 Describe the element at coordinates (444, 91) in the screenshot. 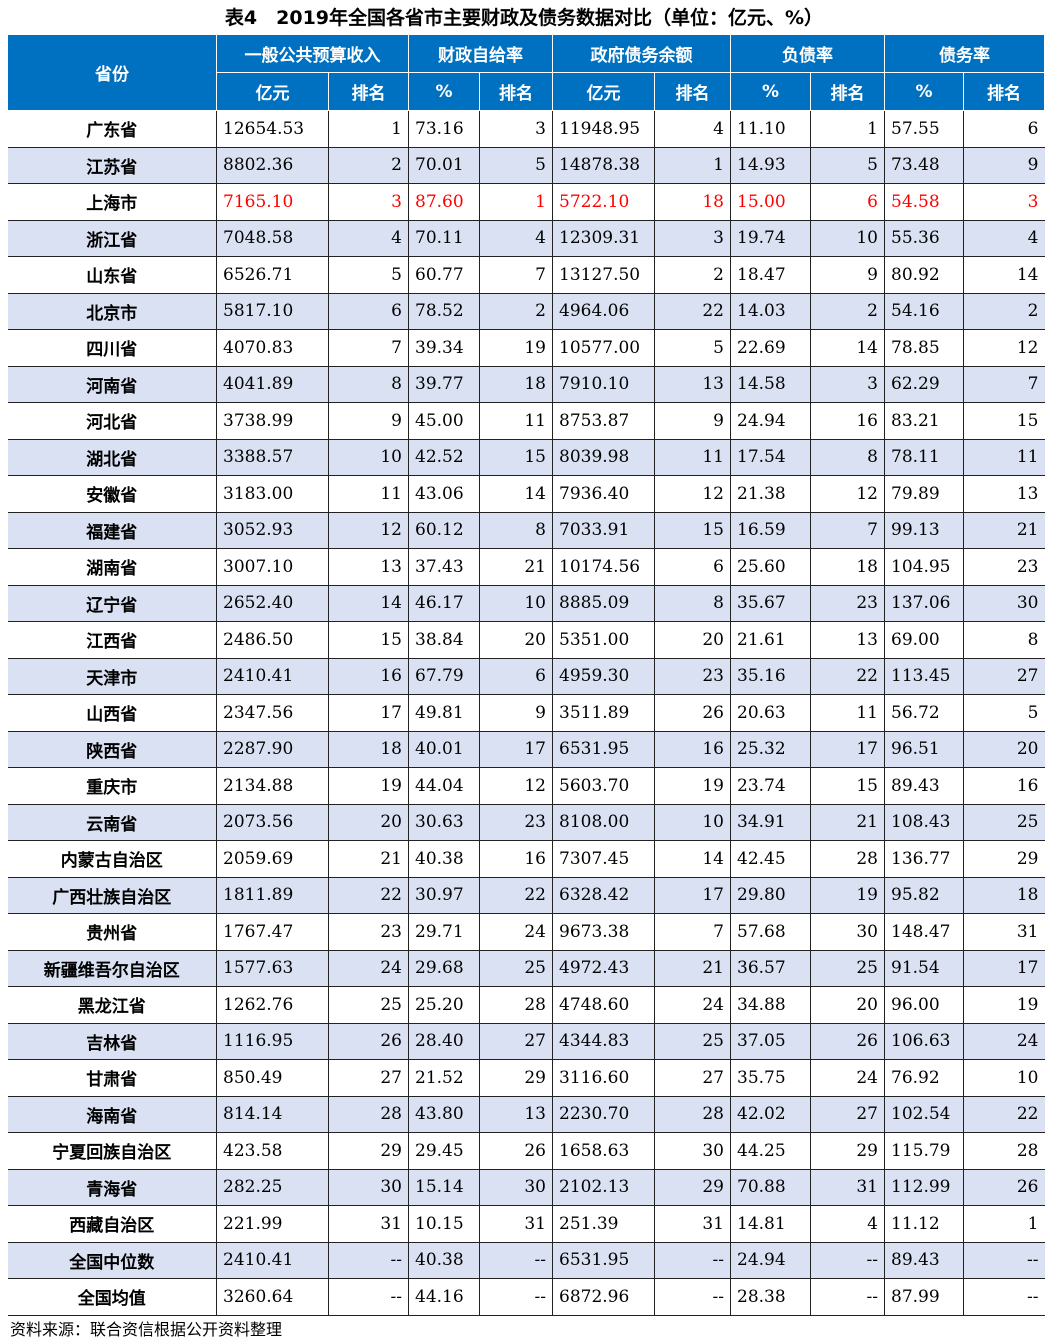

I see `subheader-2: %` at that location.